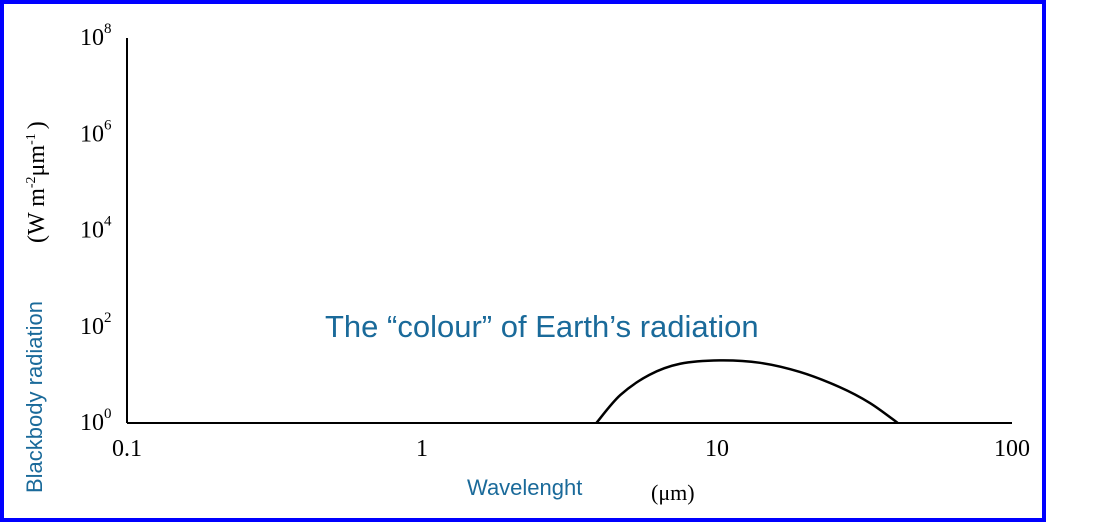  Describe the element at coordinates (96, 36) in the screenshot. I see `y-tick-label: 10⁸` at that location.